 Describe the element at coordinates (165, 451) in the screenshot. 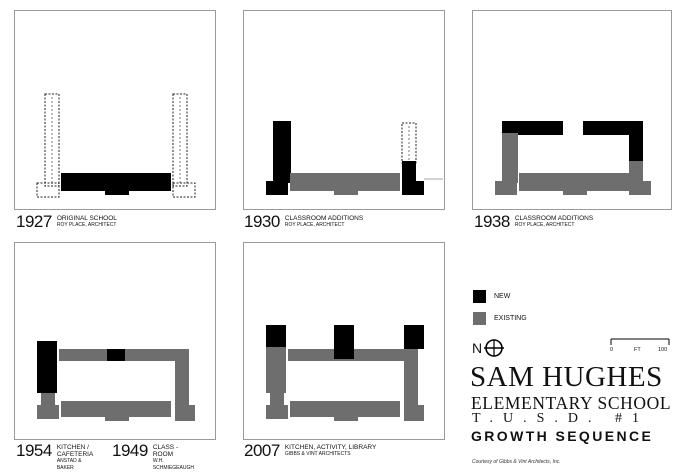

I see `addition-title: CLASS - ROOM` at that location.